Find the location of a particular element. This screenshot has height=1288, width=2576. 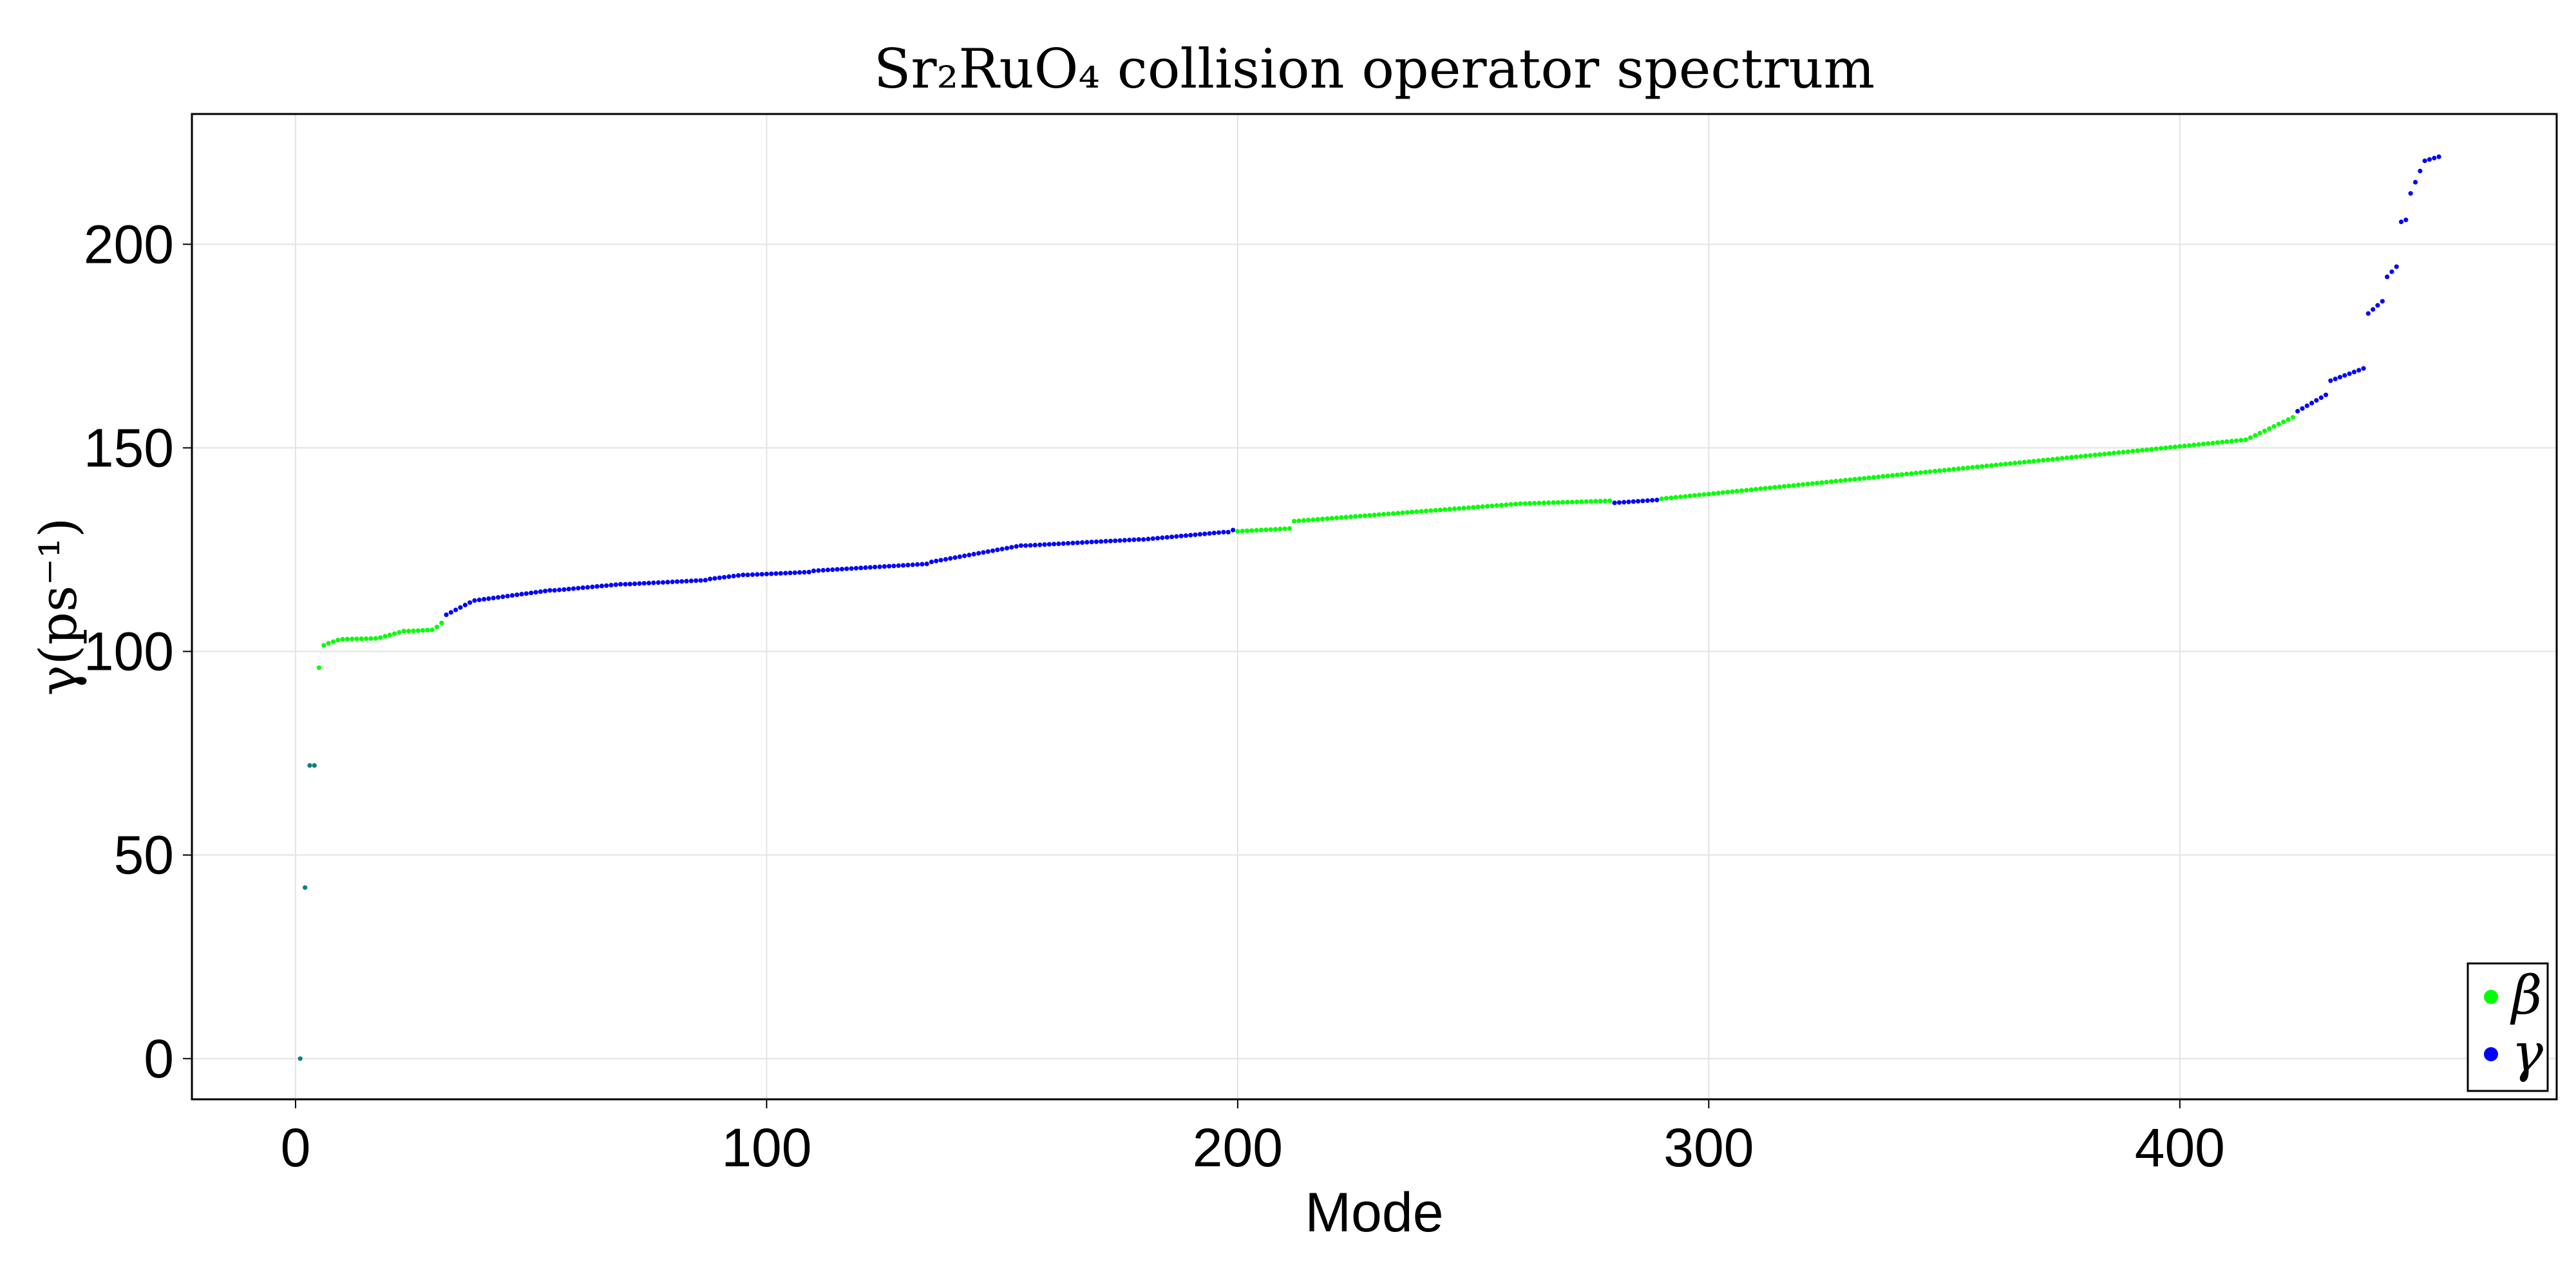

legend-label-gamma: γ is located at coordinates (2528, 1053).